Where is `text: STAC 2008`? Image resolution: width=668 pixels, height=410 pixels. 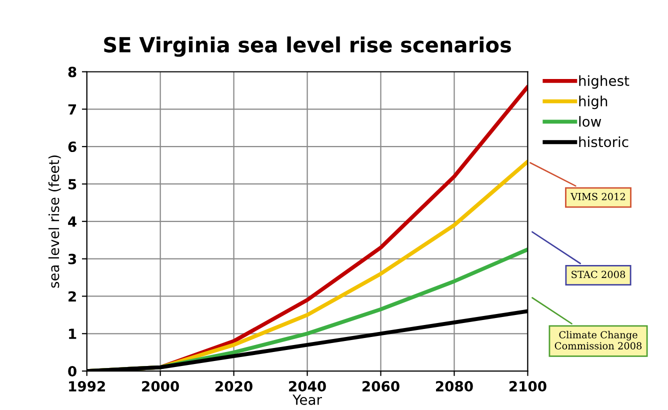
text: STAC 2008 is located at coordinates (599, 274).